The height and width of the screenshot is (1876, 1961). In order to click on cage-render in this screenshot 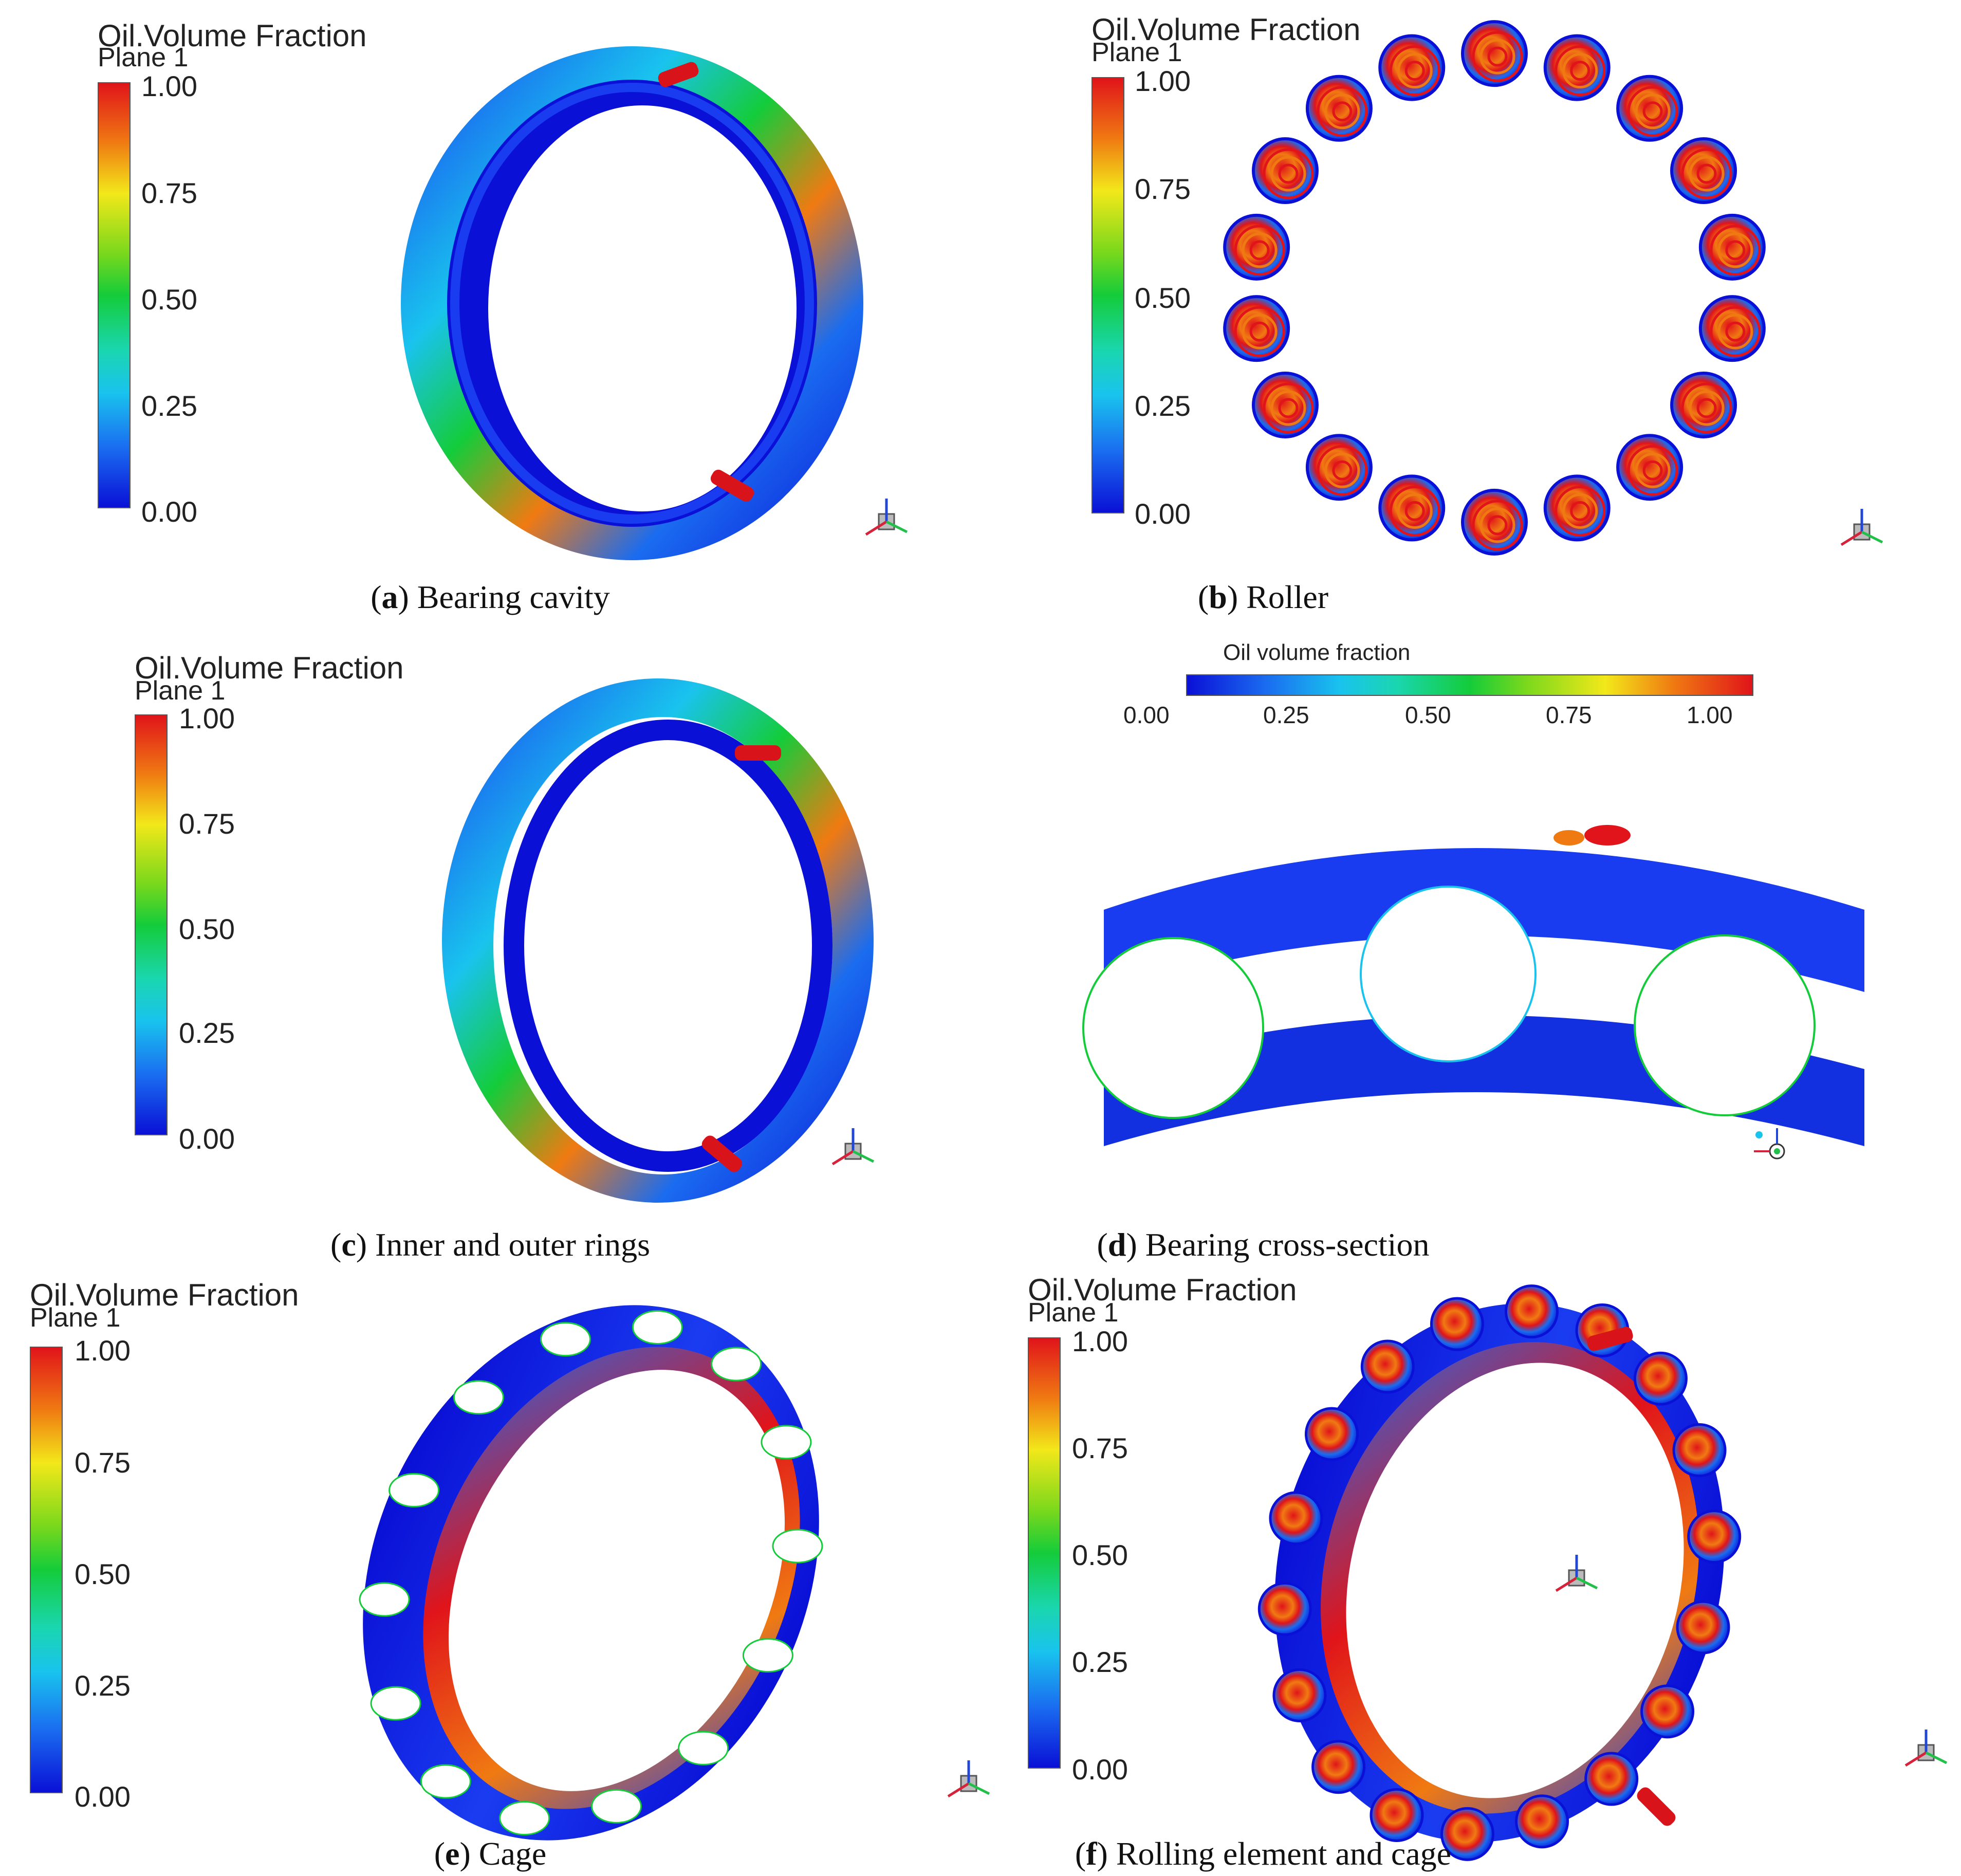, I will do `click(591, 1573)`.